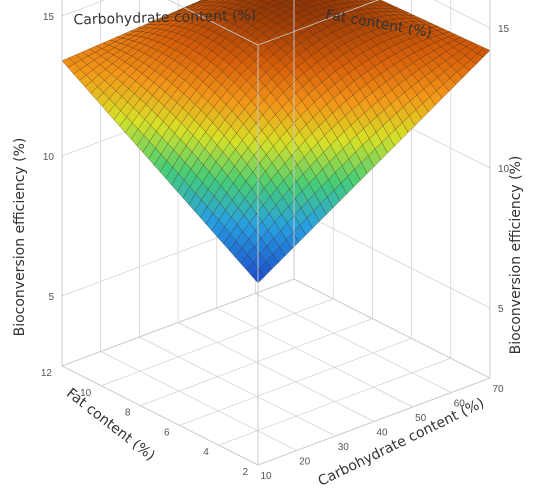 This screenshot has width=550, height=500. Describe the element at coordinates (245, 472) in the screenshot. I see `y-tick-label: 2` at that location.